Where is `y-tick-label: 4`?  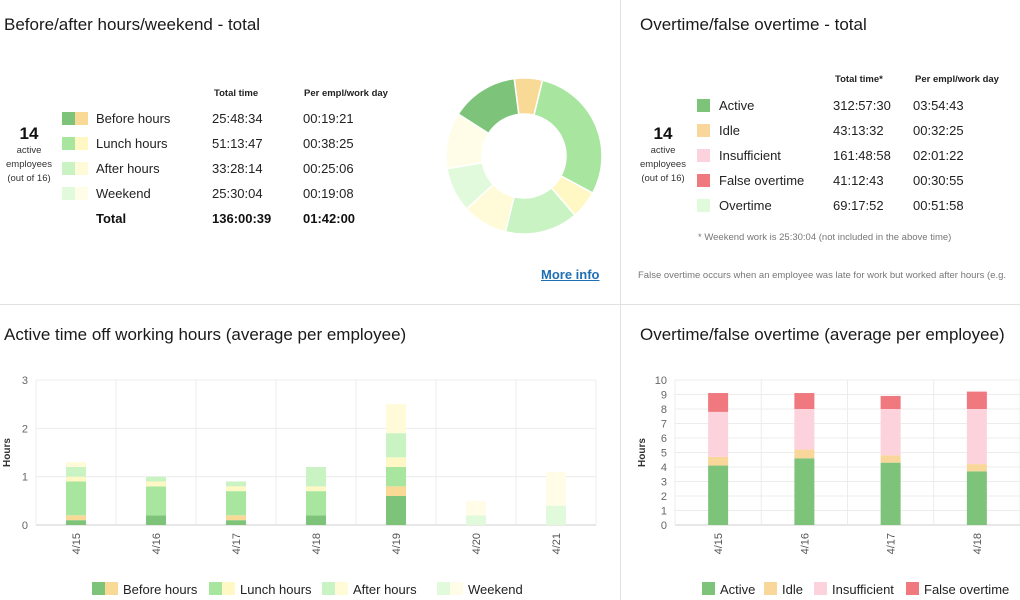 y-tick-label: 4 is located at coordinates (664, 468).